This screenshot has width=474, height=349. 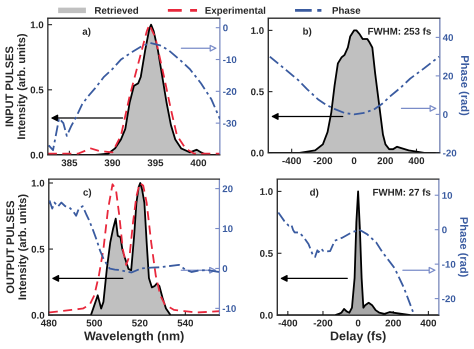 What do you see at coordinates (17, 247) in the screenshot?
I see `y-axis-title: OUTPUT PULSES Intensity (arb. units)` at bounding box center [17, 247].